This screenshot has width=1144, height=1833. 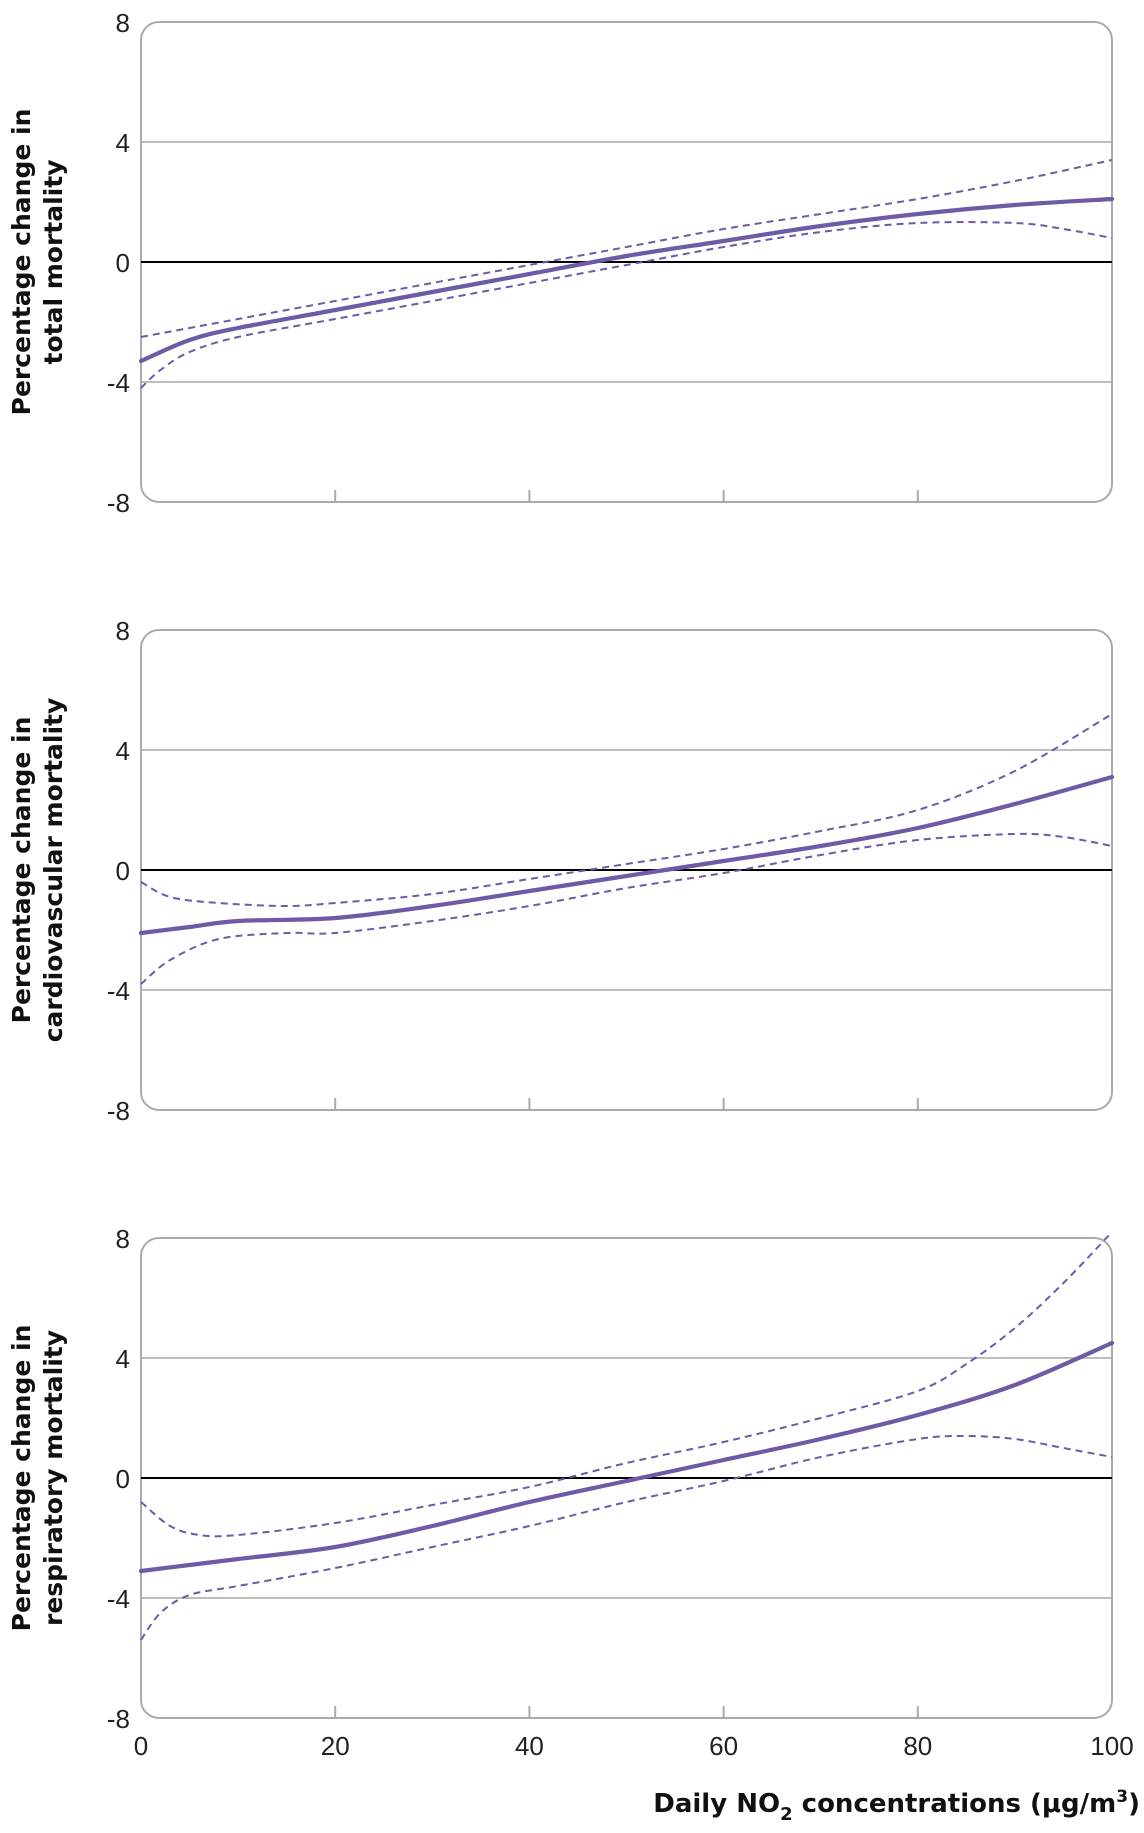 What do you see at coordinates (53, 262) in the screenshot?
I see `y-axis-label-line: total mortality` at bounding box center [53, 262].